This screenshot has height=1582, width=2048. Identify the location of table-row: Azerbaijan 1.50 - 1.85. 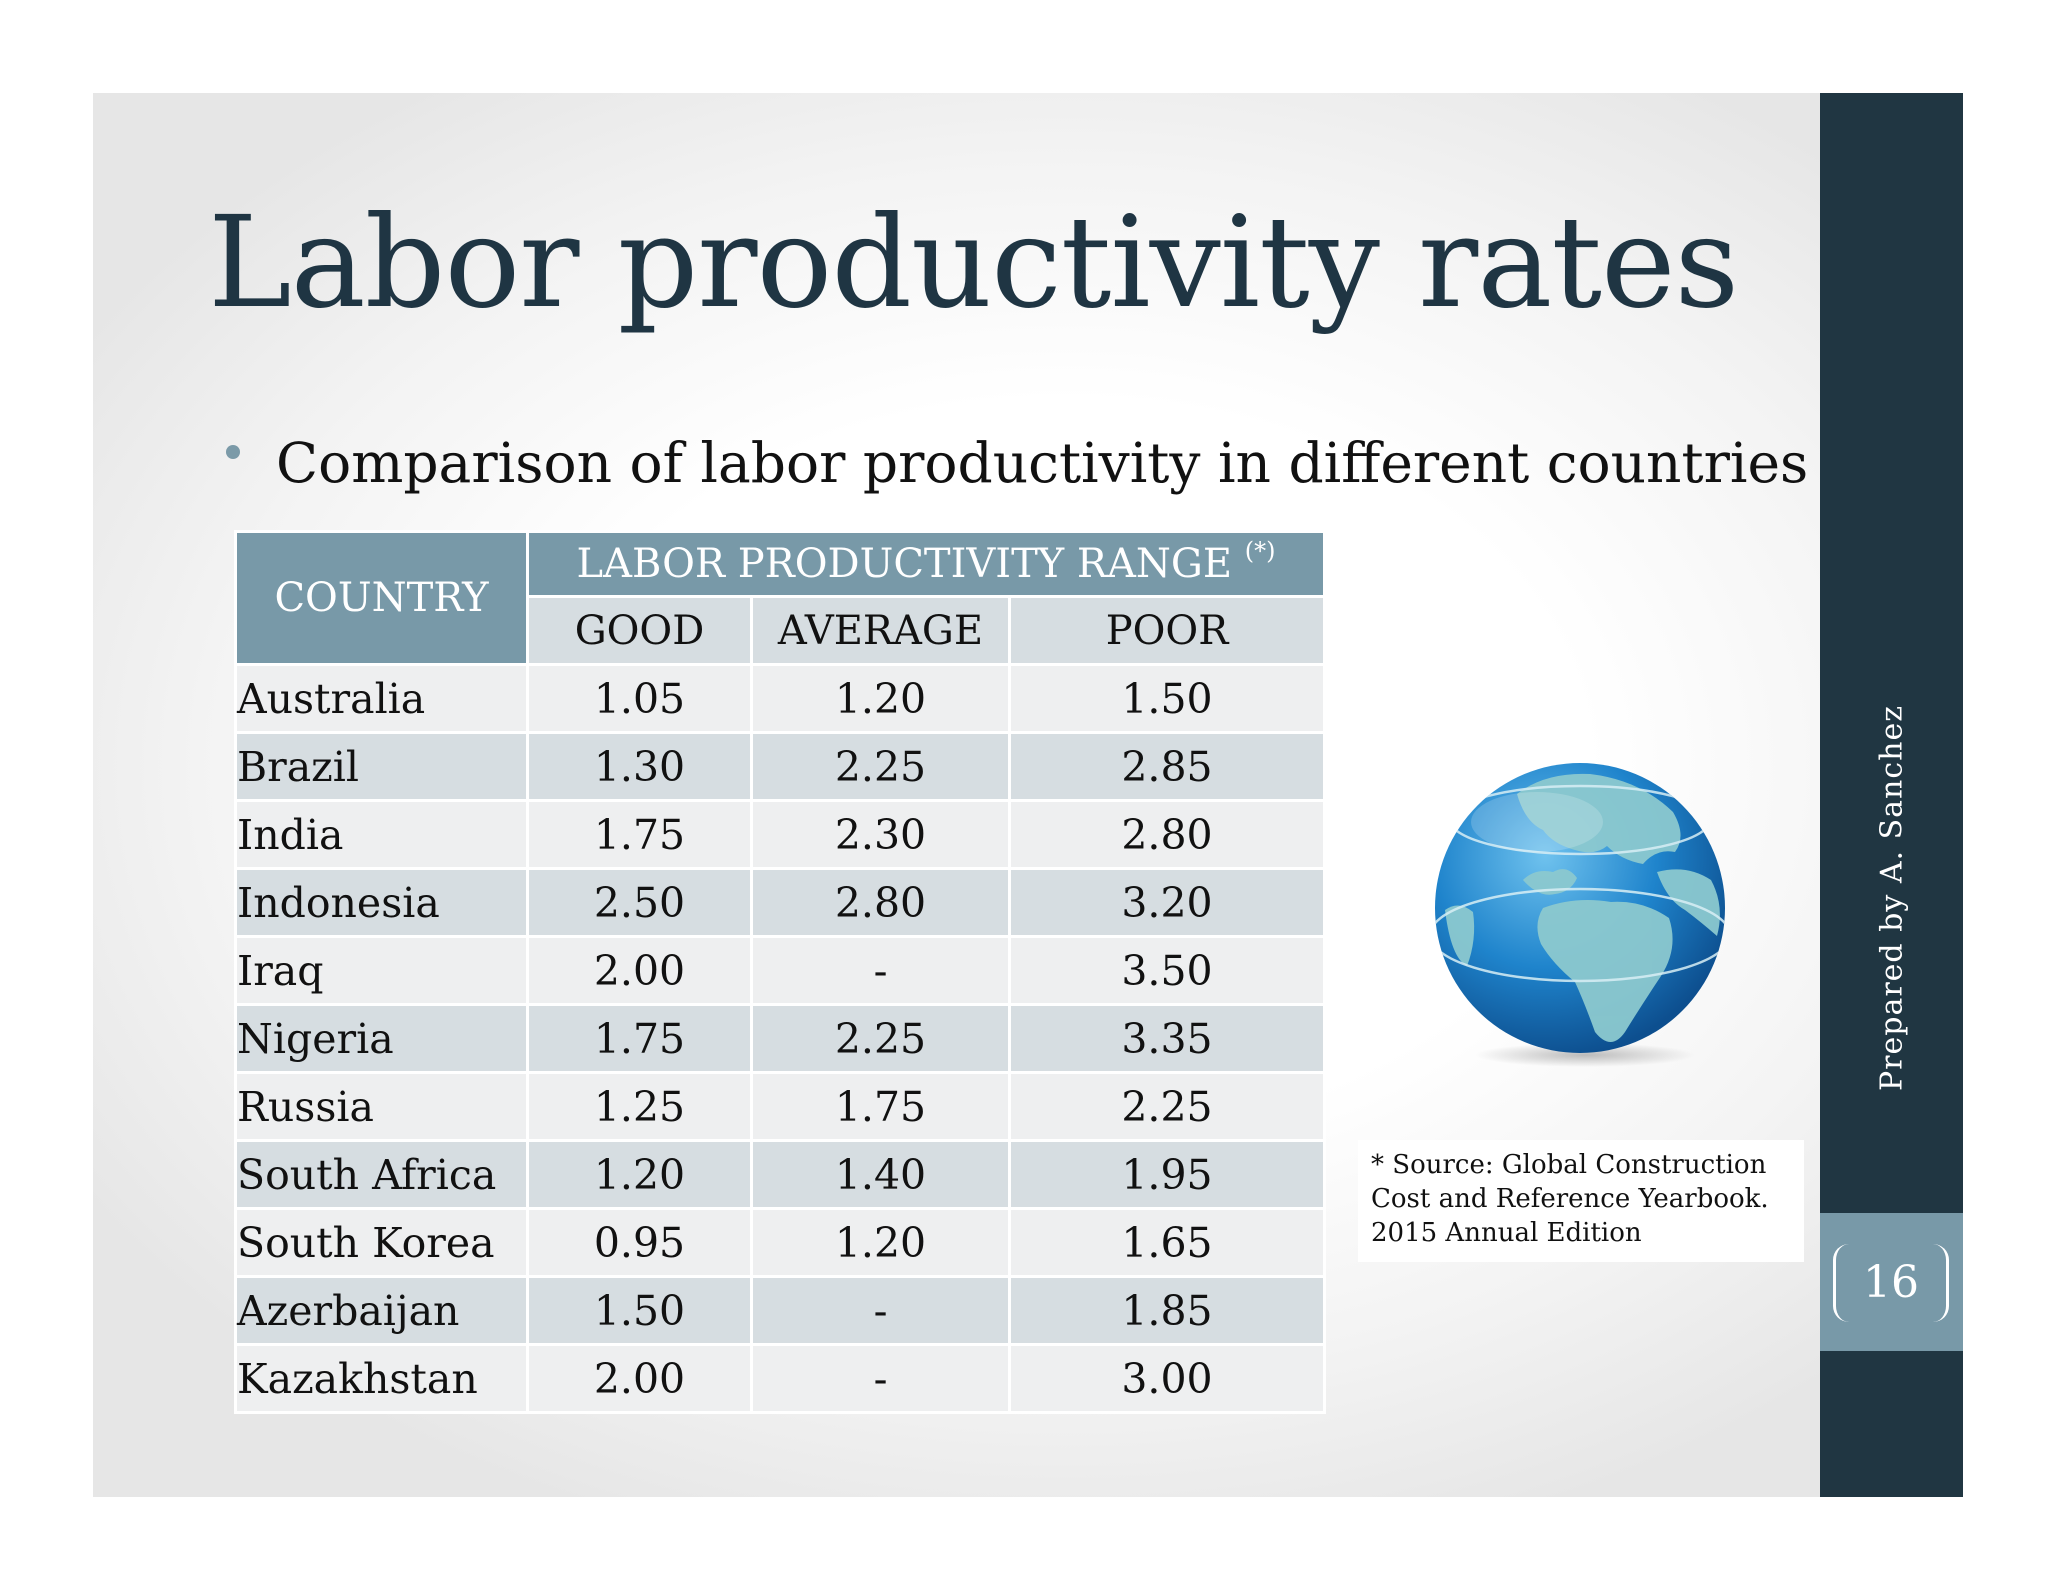
(780, 1310).